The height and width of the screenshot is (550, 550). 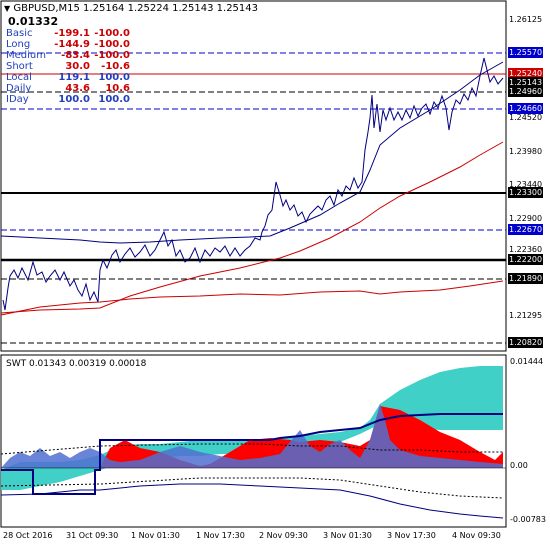 What do you see at coordinates (74, 77) in the screenshot?
I see `info-row-value-1: 119.1` at bounding box center [74, 77].